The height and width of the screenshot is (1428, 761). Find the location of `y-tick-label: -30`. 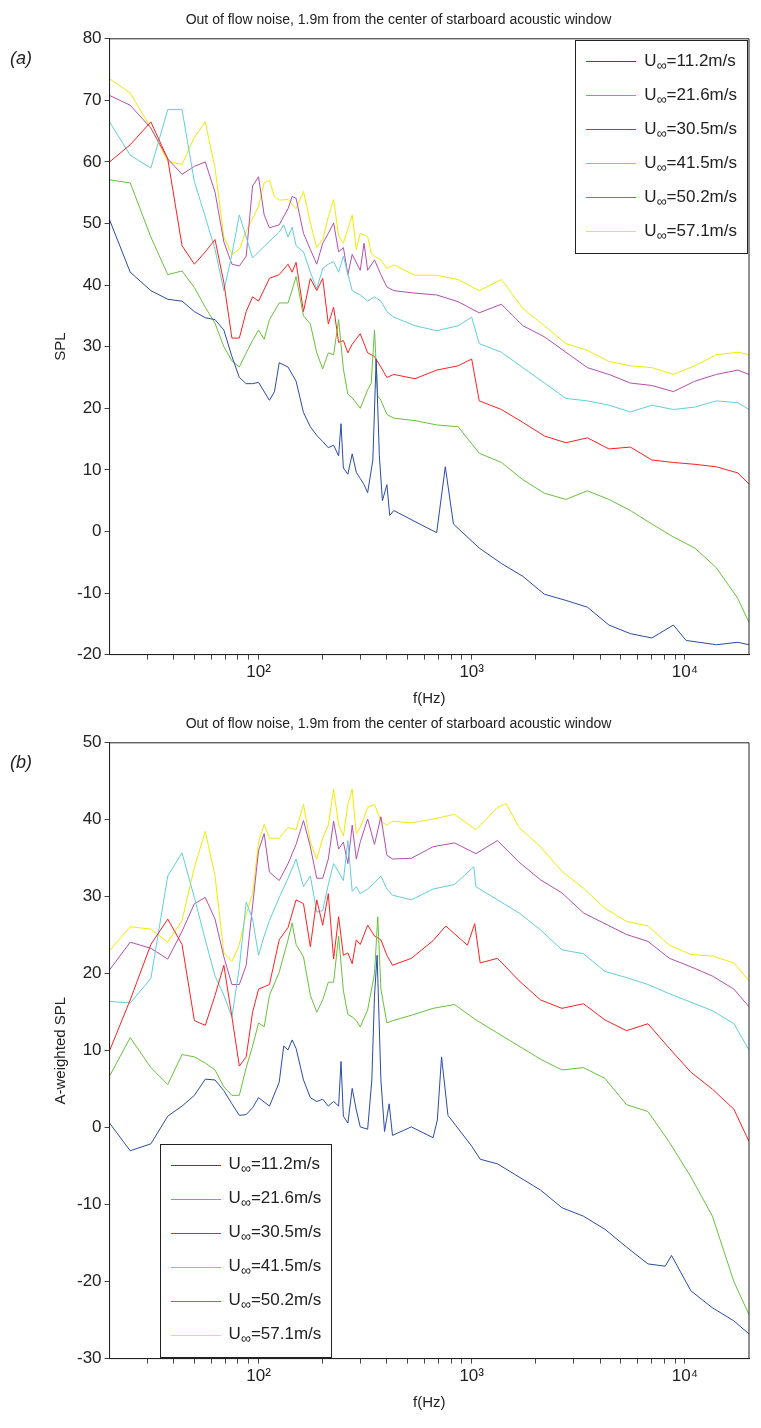

y-tick-label: -30 is located at coordinates (89, 1358).